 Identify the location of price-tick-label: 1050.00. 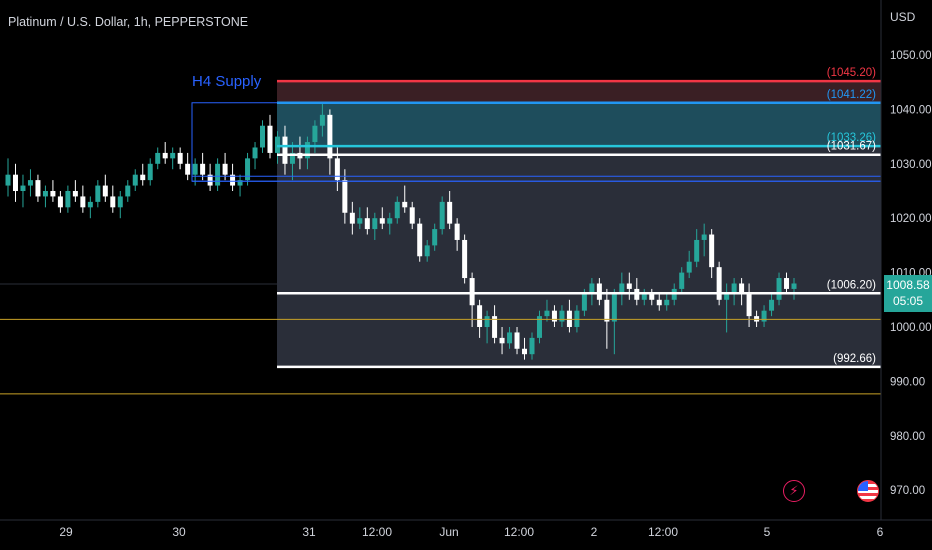
(911, 56).